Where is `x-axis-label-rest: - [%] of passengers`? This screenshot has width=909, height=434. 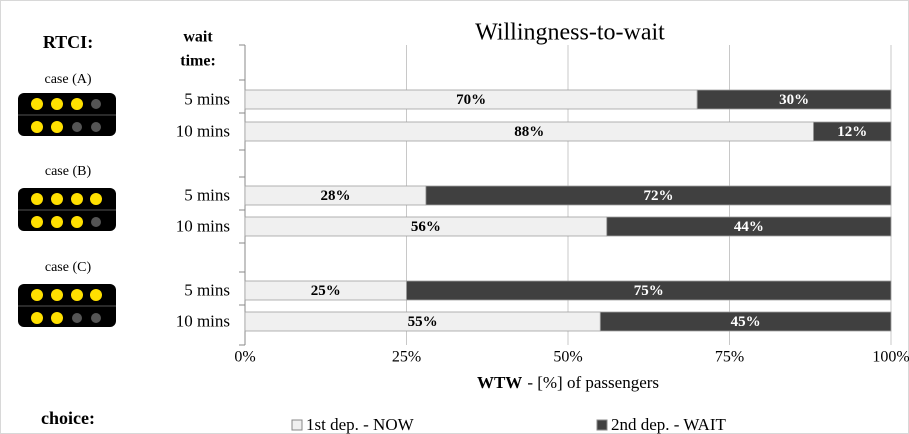 x-axis-label-rest: - [%] of passengers is located at coordinates (593, 382).